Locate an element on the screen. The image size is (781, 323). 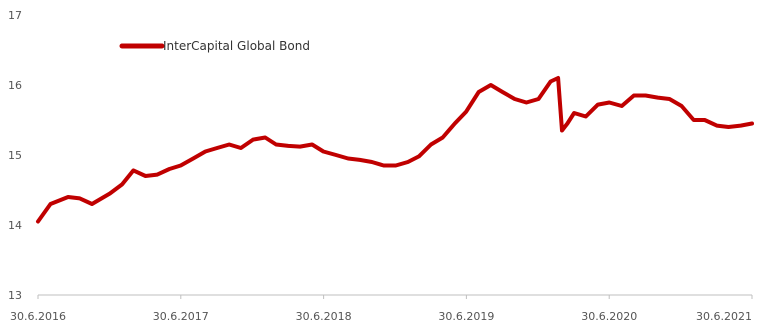
x-tick-label: 30.6.2018 is located at coordinates (324, 316).